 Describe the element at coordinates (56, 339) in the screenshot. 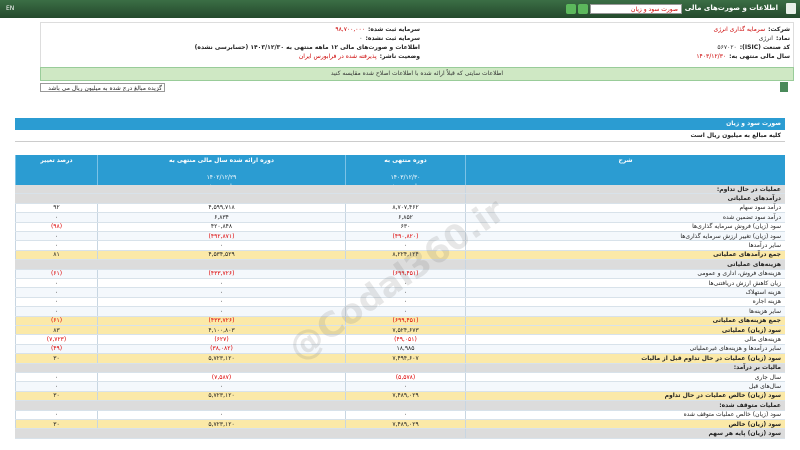

I see `value-cell: (۷,۷۲۳)` at that location.